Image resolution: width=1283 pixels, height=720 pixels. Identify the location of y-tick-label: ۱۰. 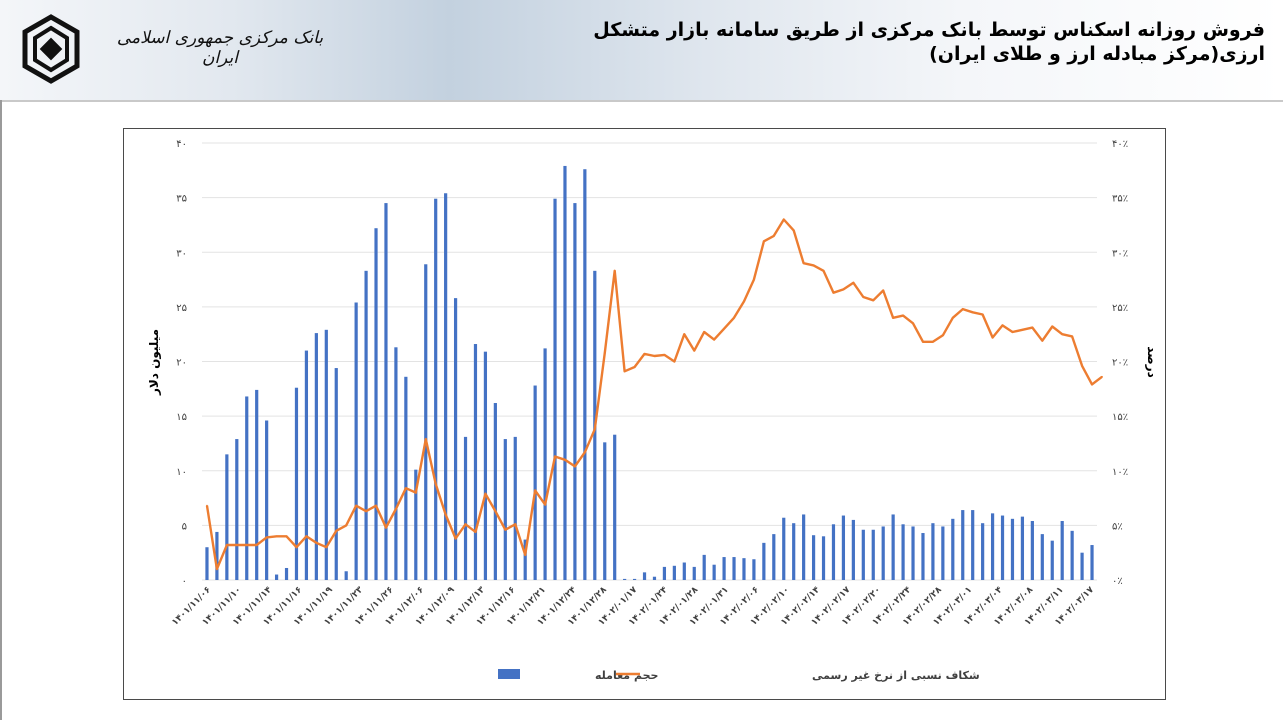
(181, 472).